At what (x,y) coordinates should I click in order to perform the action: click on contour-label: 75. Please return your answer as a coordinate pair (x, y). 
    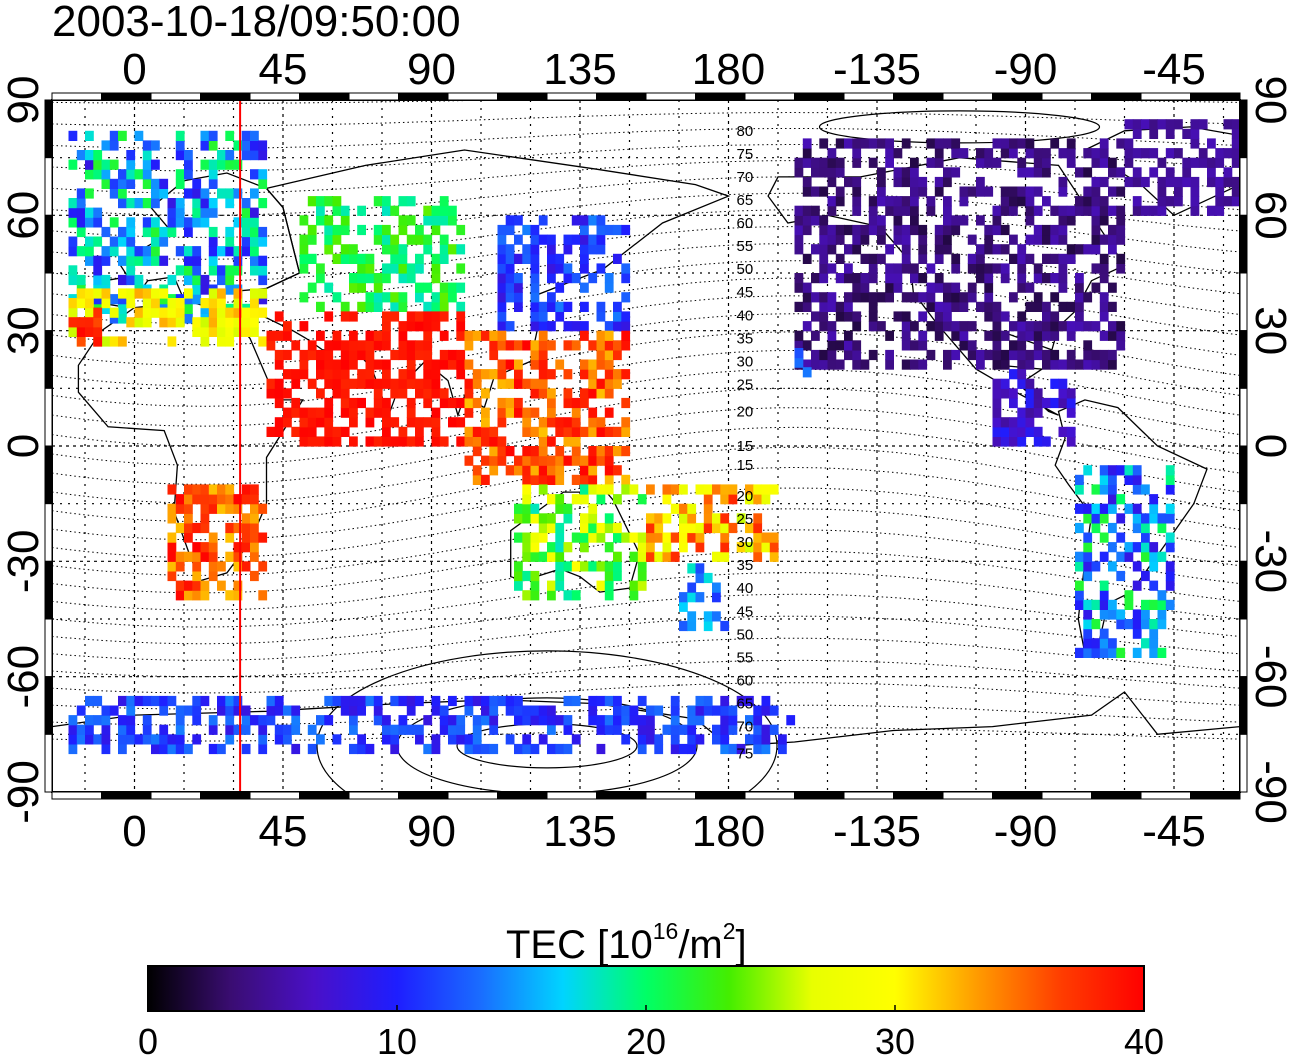
    Looking at the image, I should click on (745, 754).